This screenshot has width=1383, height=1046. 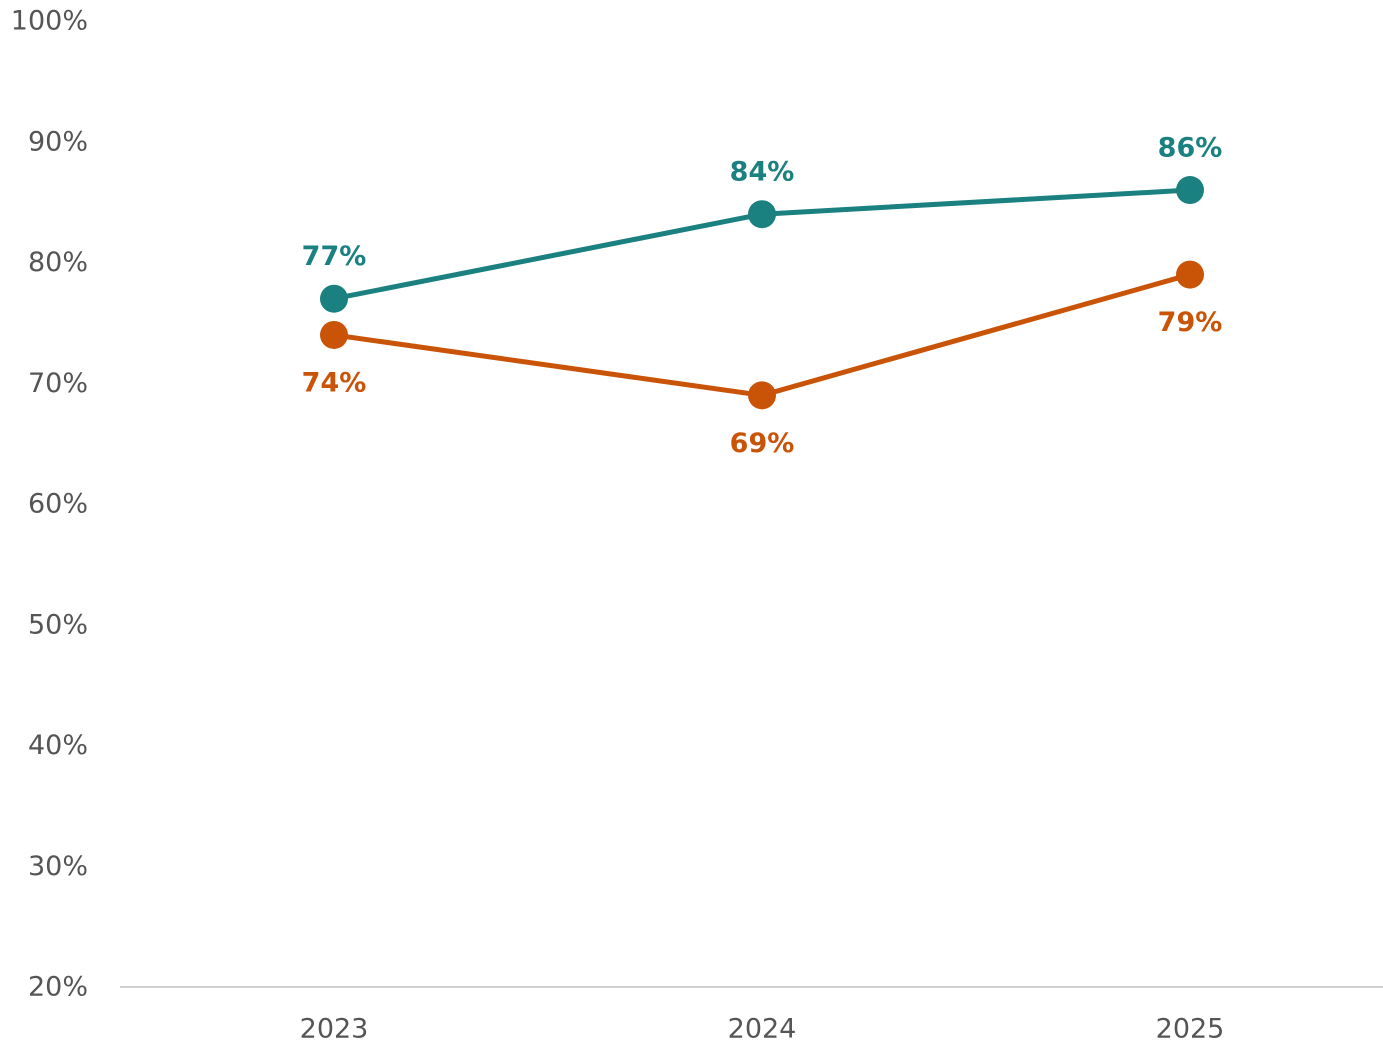 What do you see at coordinates (58, 987) in the screenshot?
I see `y-tick-label: 20%` at bounding box center [58, 987].